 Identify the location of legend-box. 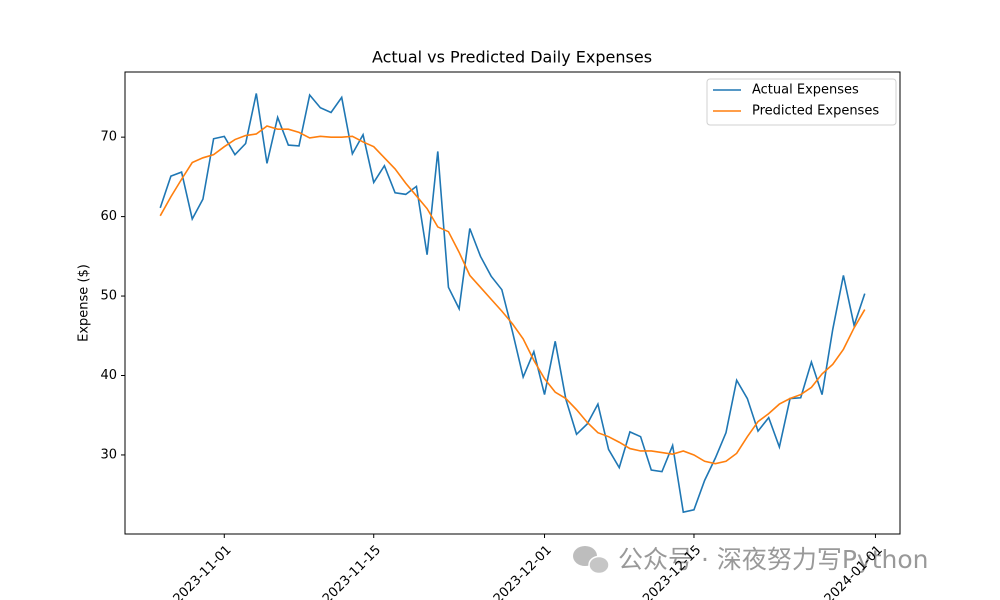
(801, 102).